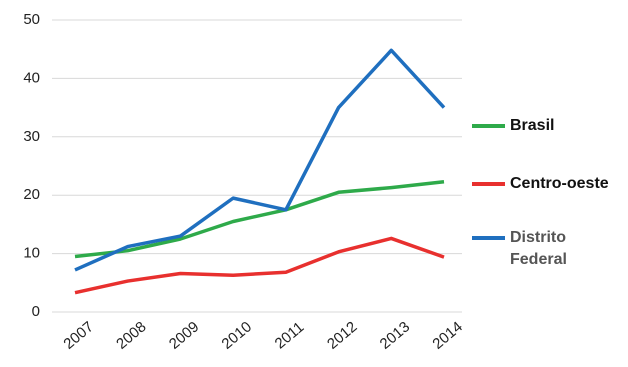 The height and width of the screenshot is (367, 628). I want to click on x-tick-label: 2008, so click(131, 335).